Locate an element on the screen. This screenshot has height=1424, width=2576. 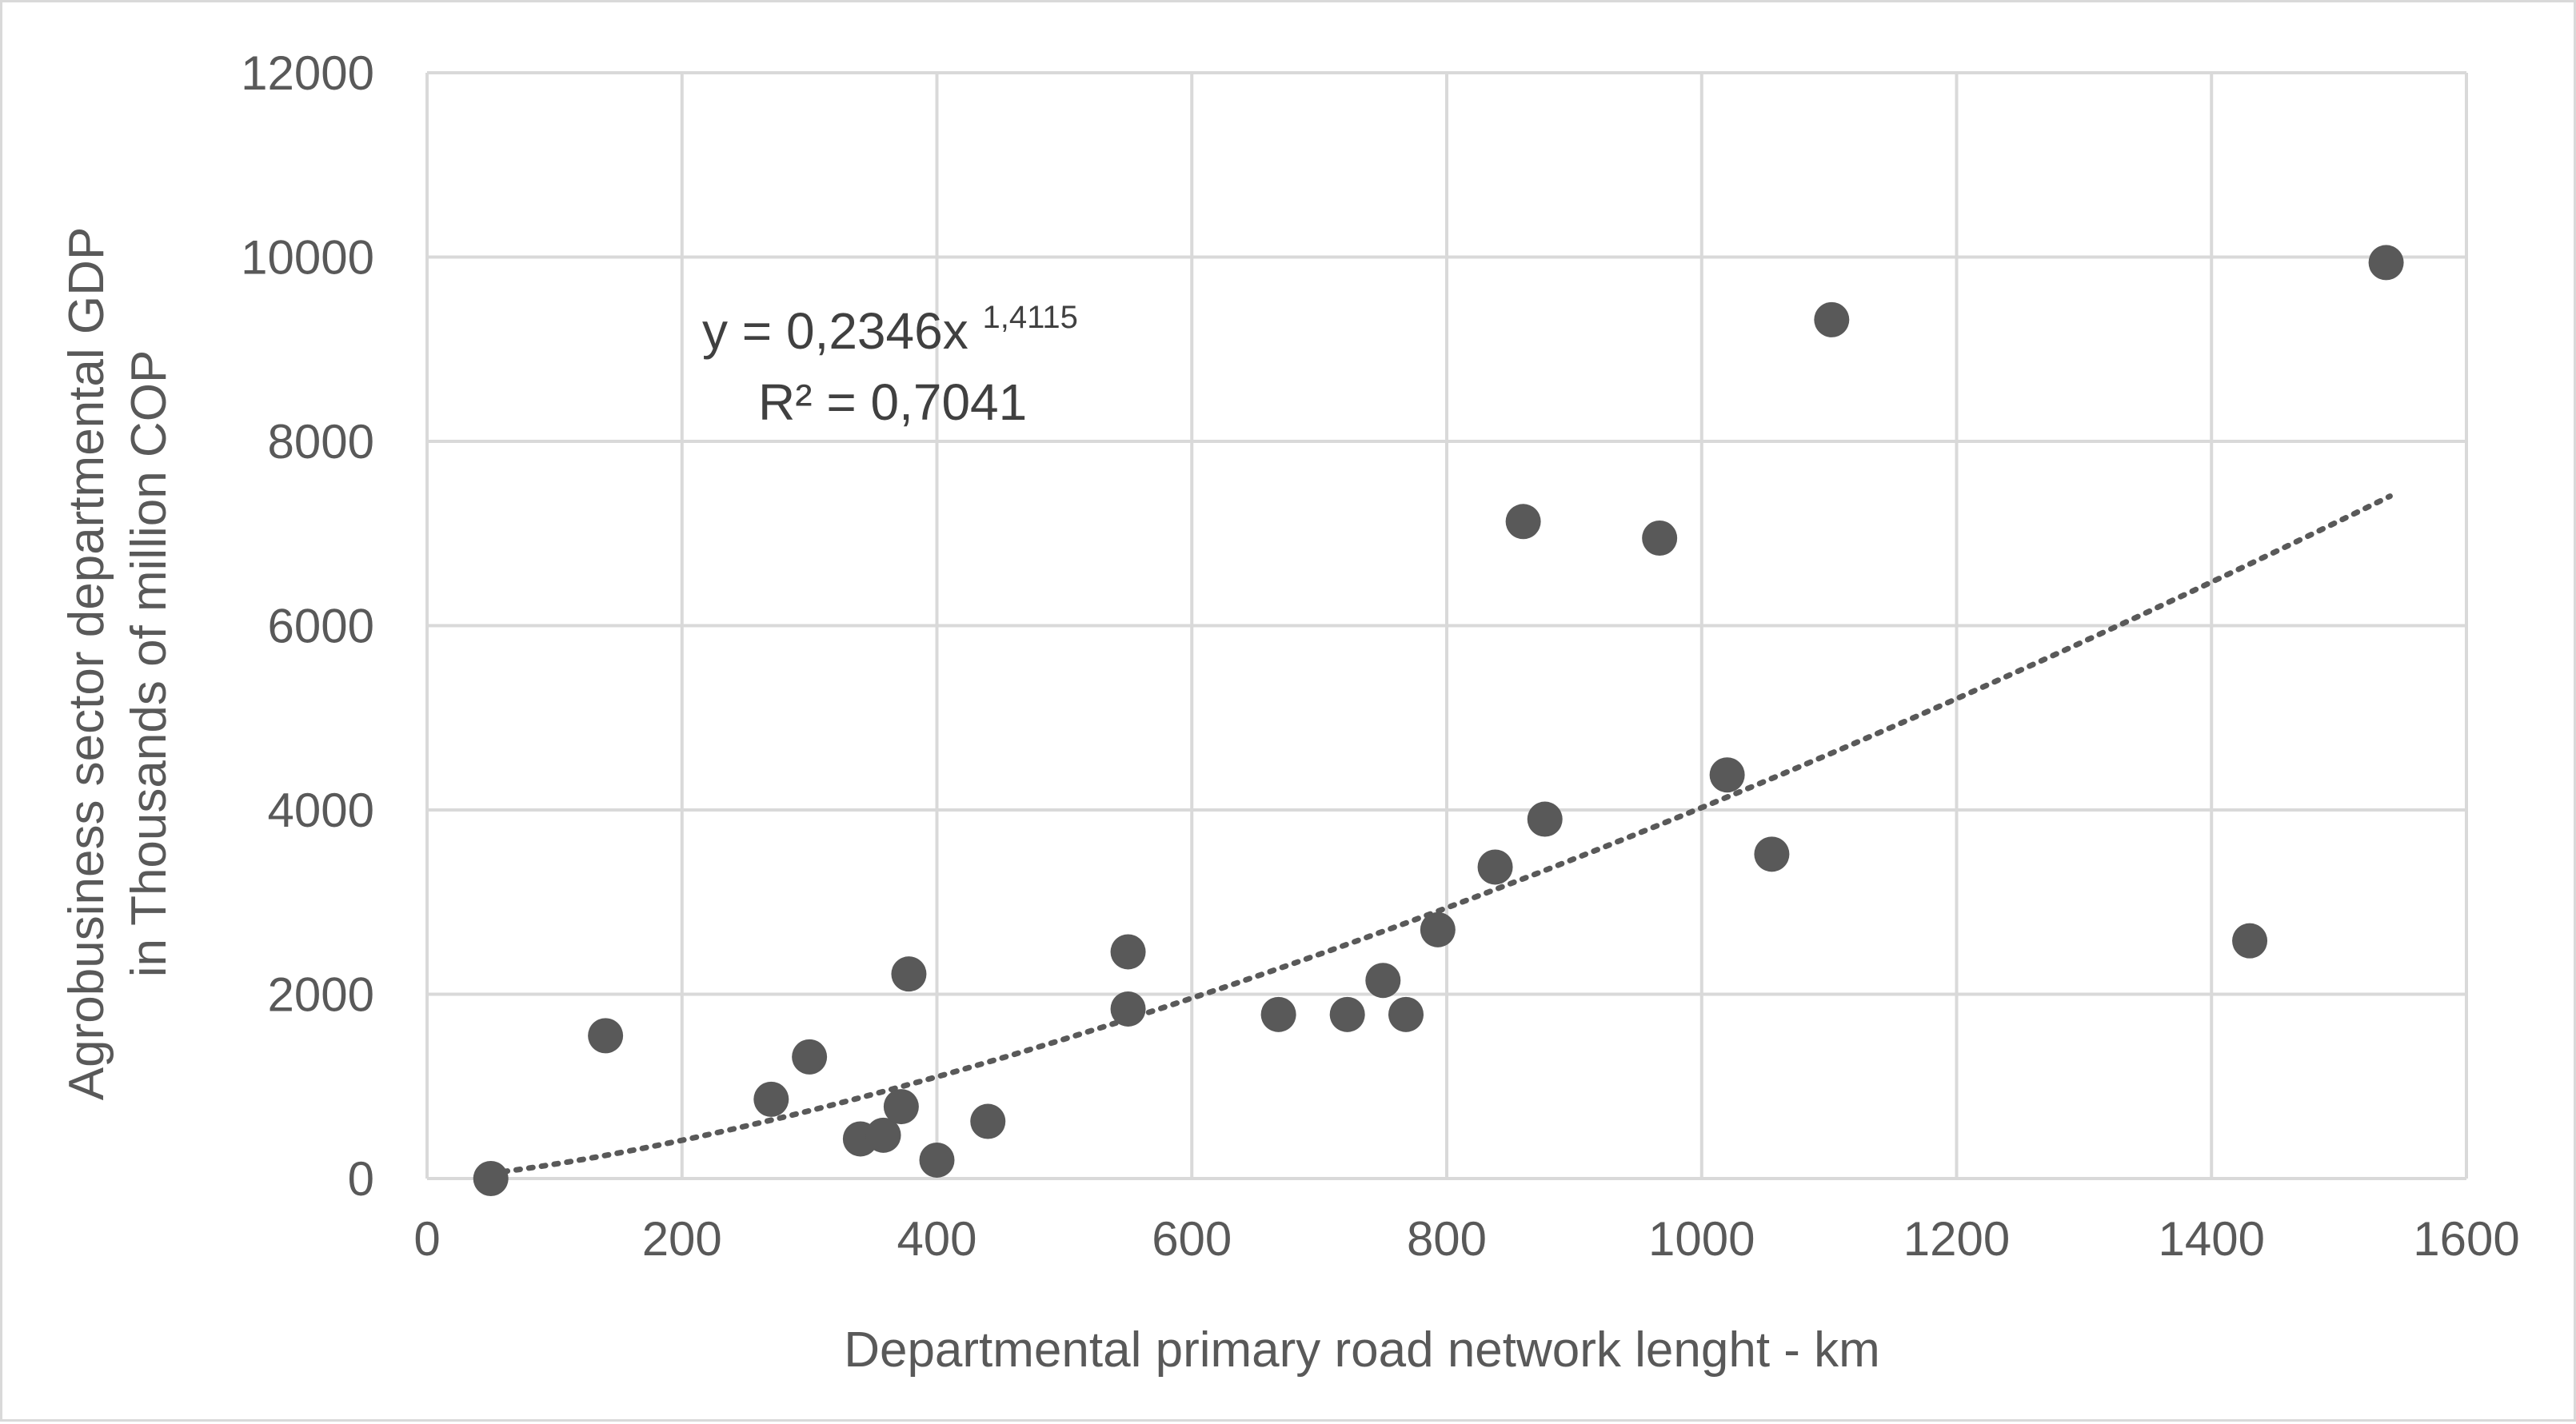
x-tick-label-600: 600 is located at coordinates (1192, 1239).